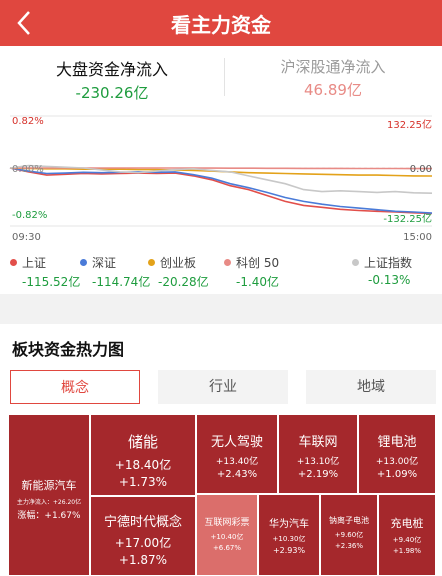 This screenshot has width=442, height=576. Describe the element at coordinates (389, 280) in the screenshot. I see `legend-value: -0.13%` at that location.